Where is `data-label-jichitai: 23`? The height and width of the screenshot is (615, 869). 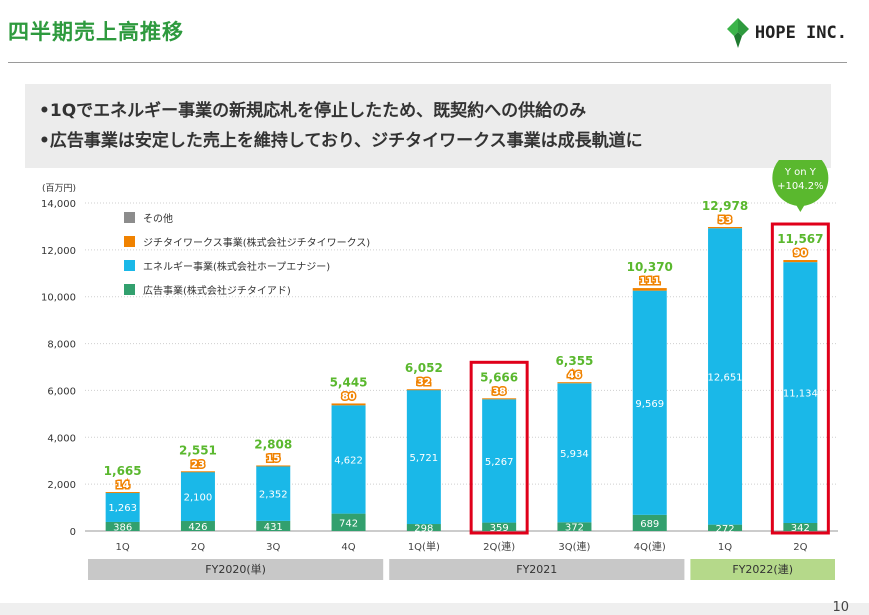
data-label-jichitai: 23 is located at coordinates (198, 464).